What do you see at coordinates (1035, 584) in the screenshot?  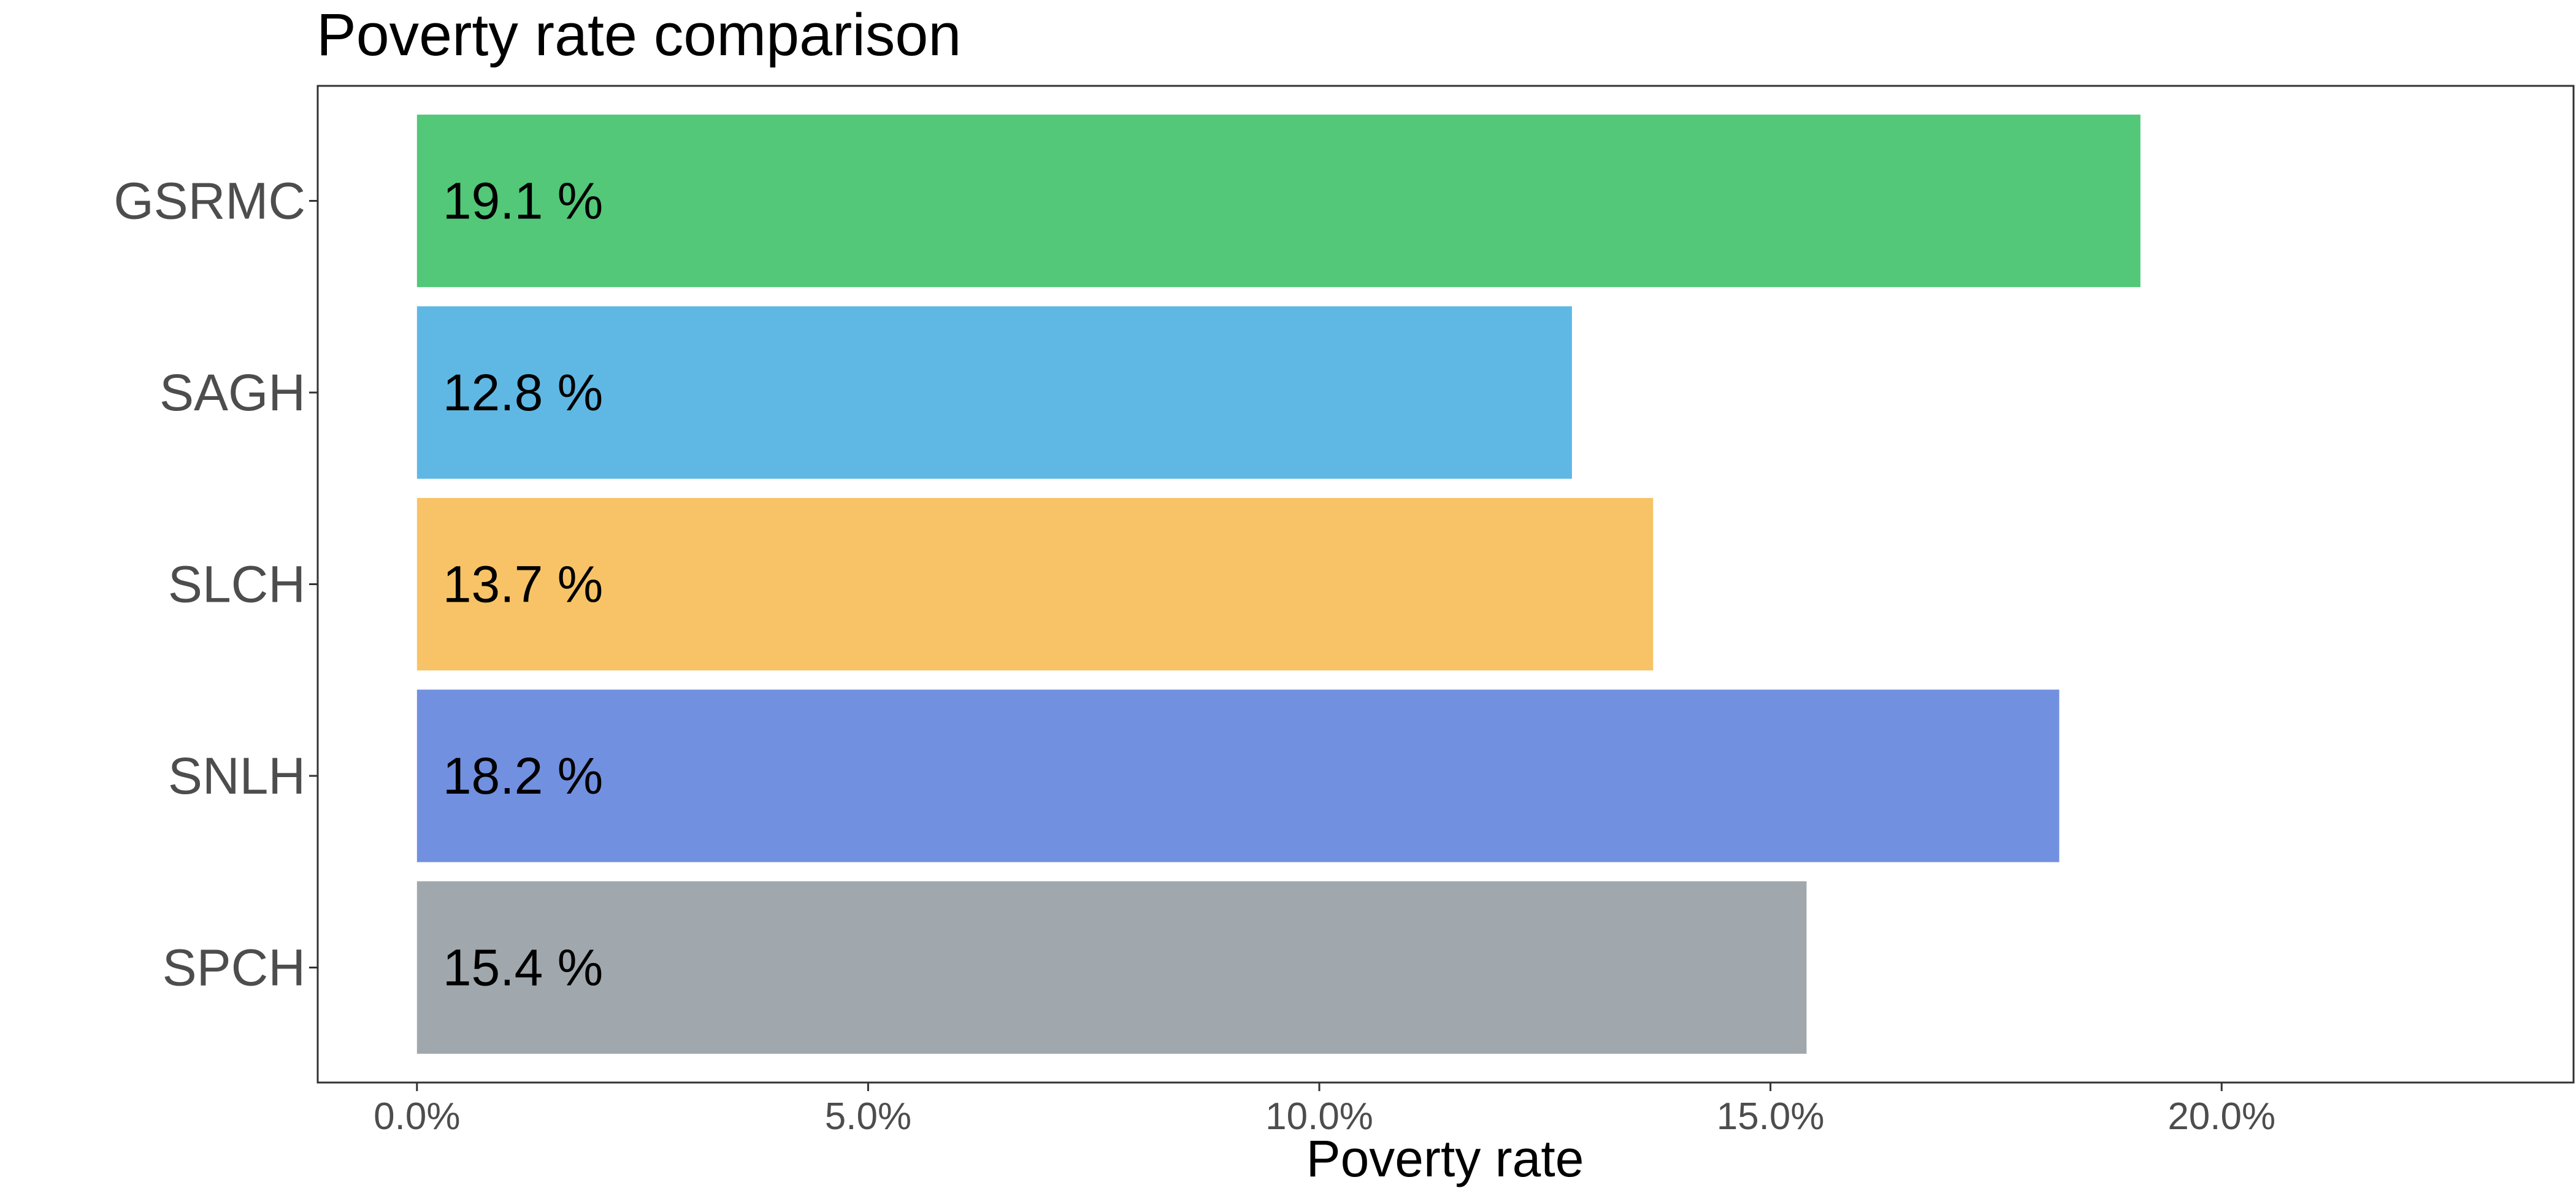 I see `bar-slch` at bounding box center [1035, 584].